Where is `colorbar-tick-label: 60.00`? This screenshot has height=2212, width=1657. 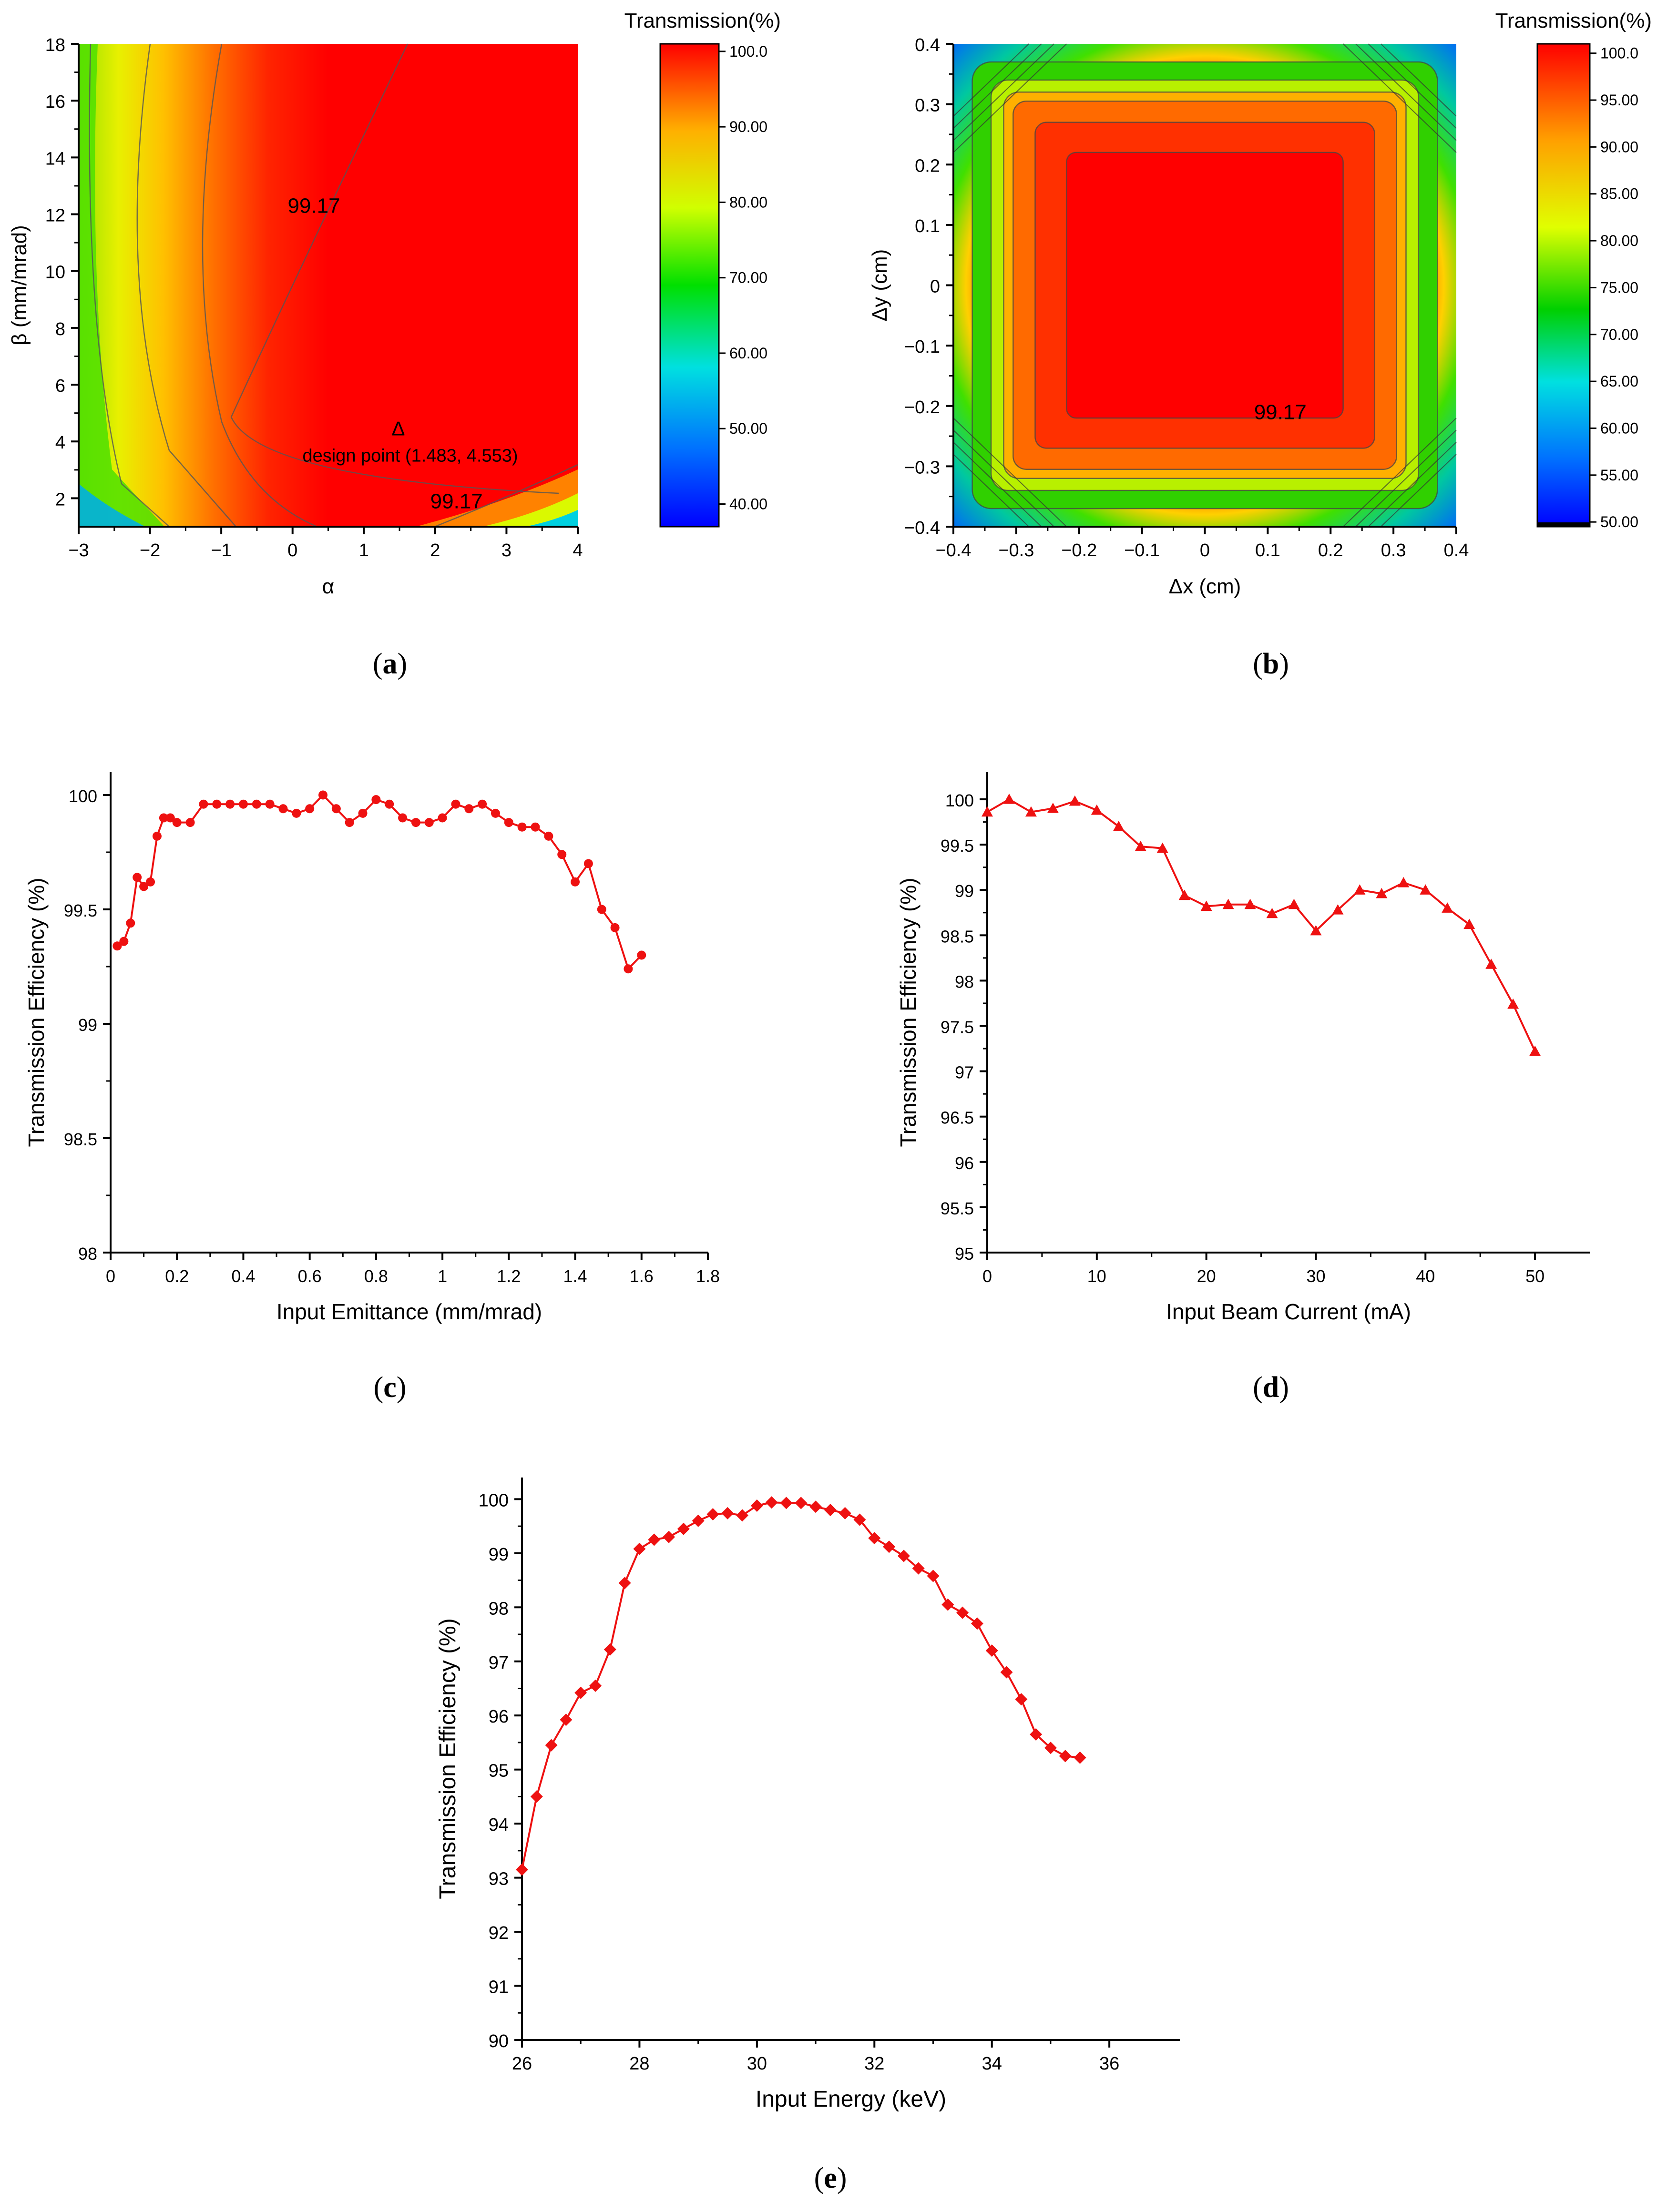 colorbar-tick-label: 60.00 is located at coordinates (1619, 428).